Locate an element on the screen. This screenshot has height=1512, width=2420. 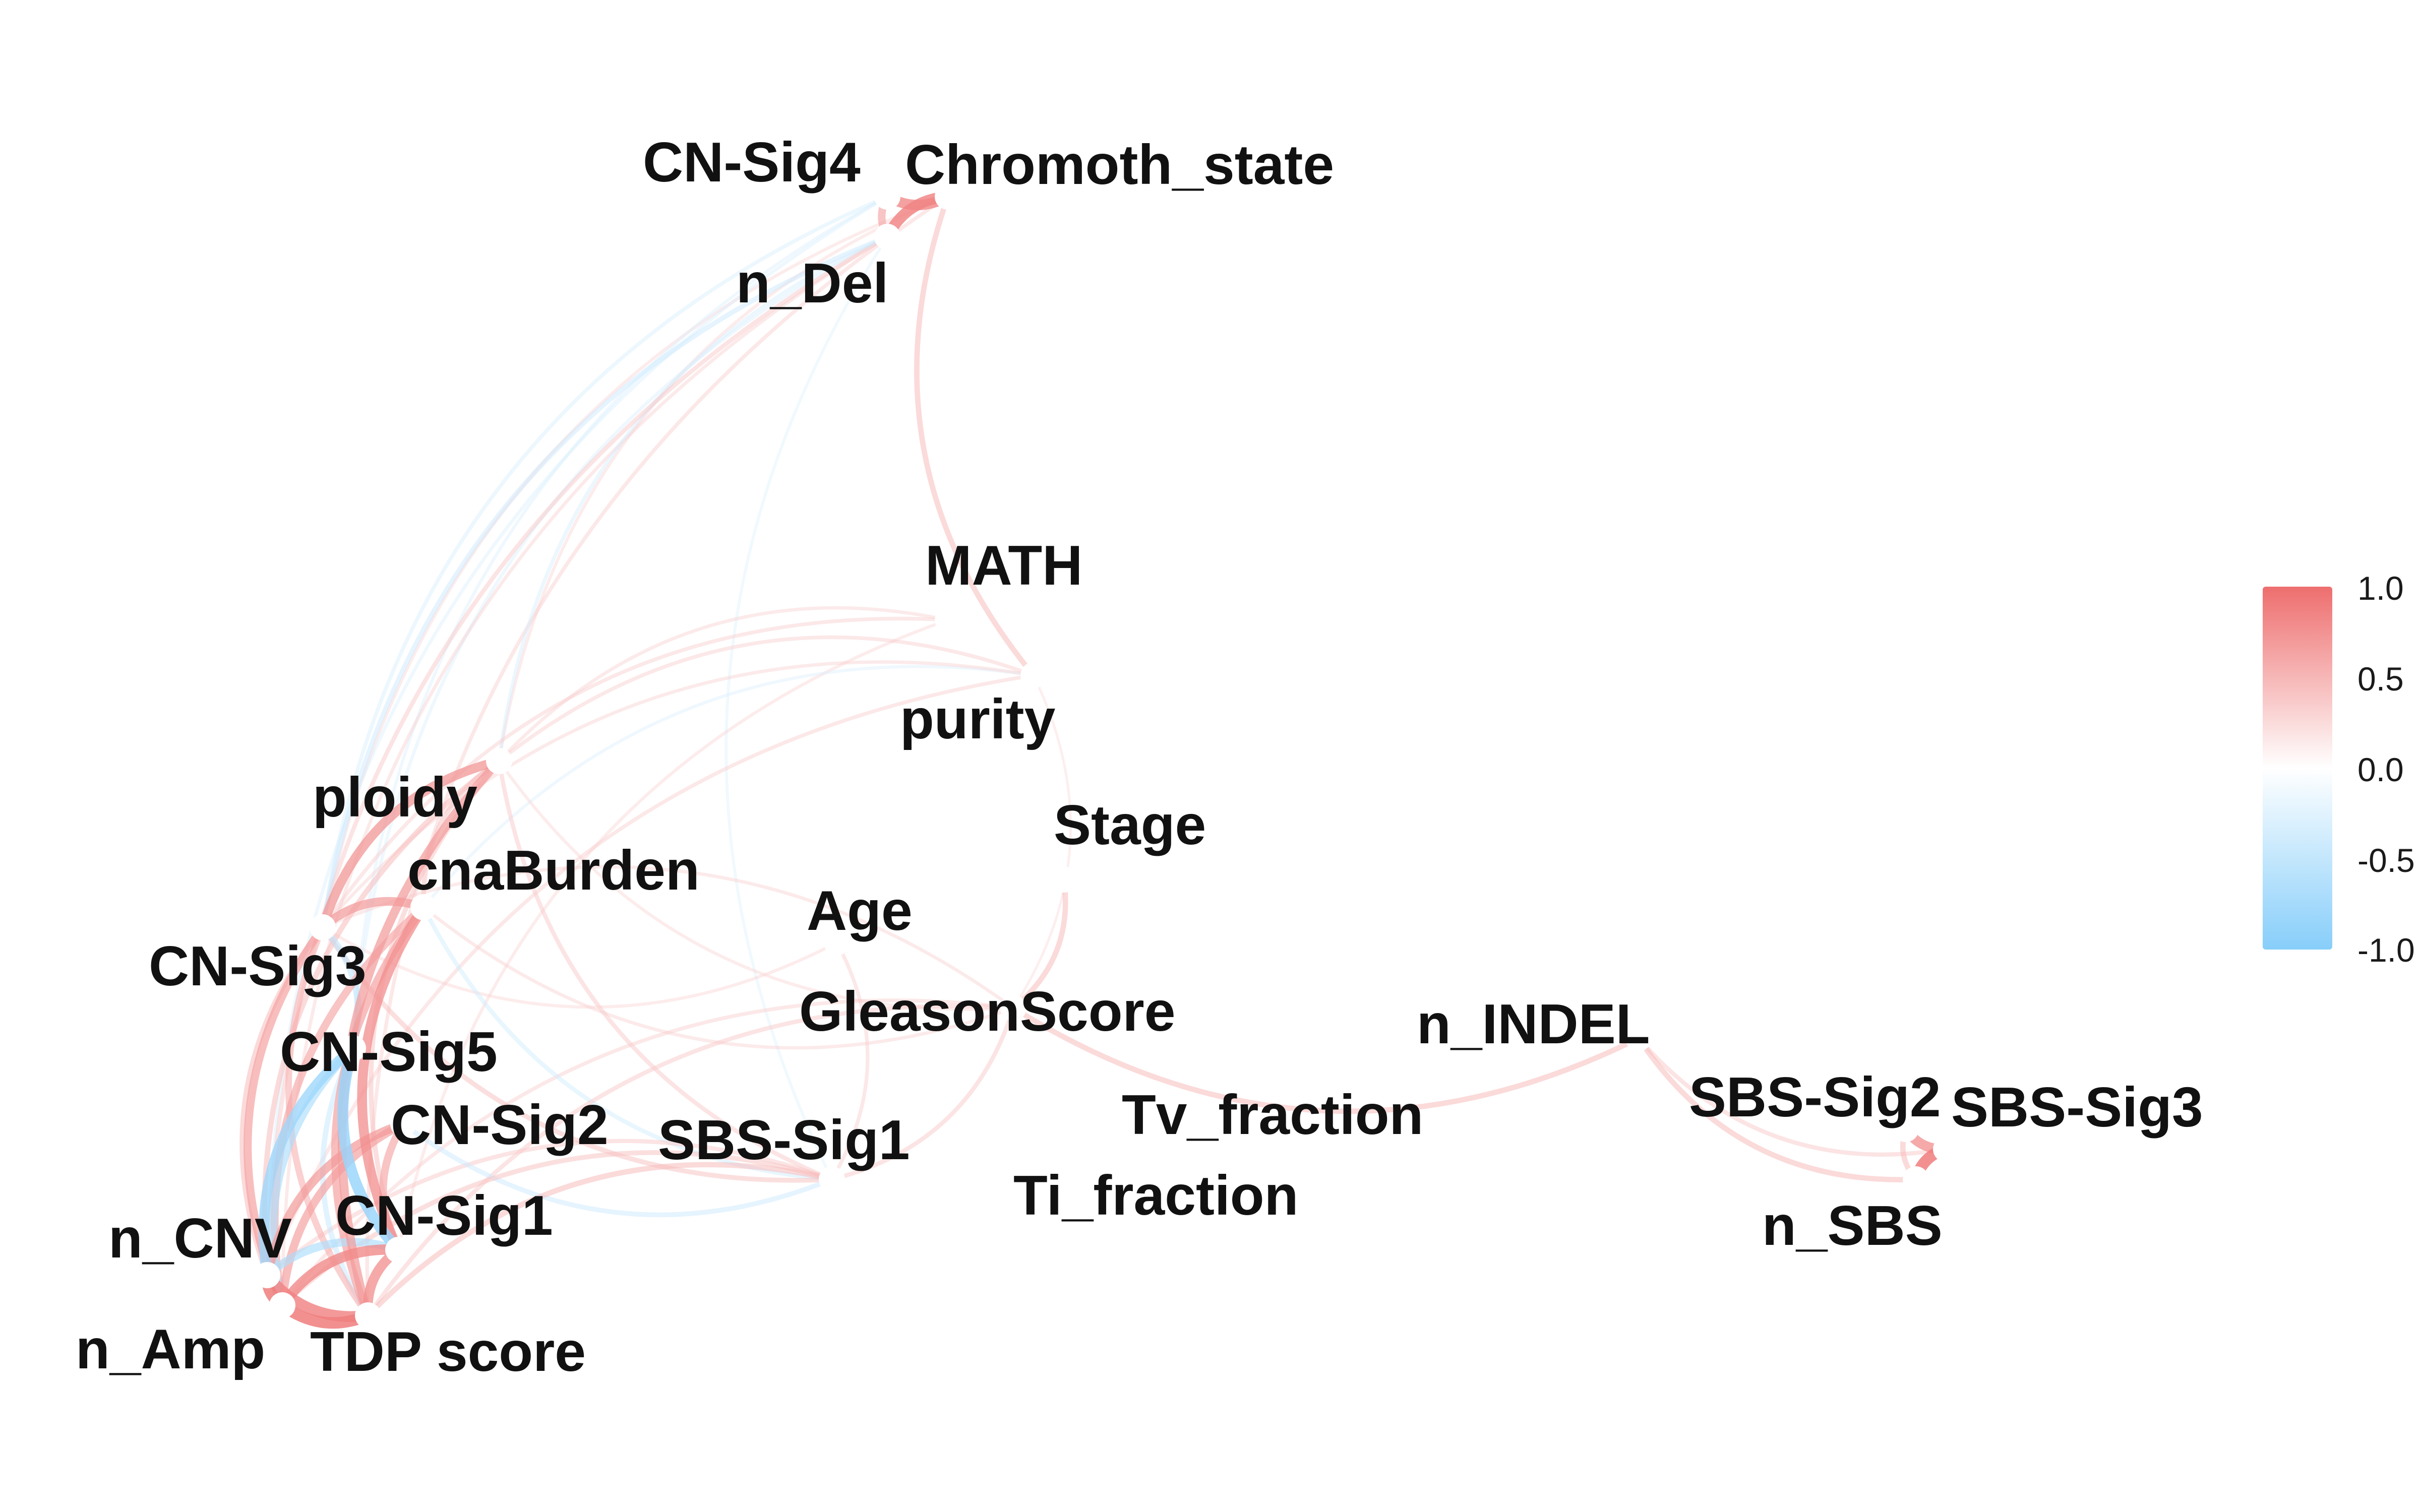
node-n_cnv is located at coordinates (267, 1275).